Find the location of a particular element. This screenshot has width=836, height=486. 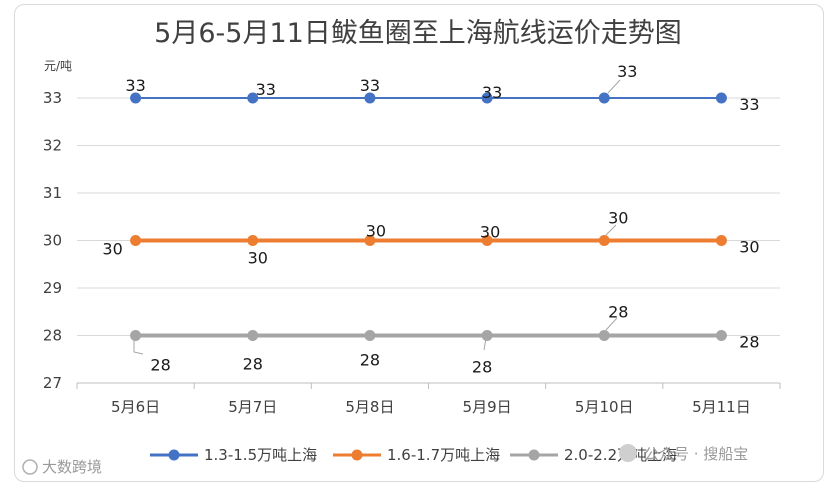

y-axis-ticks: 27 28 29 30 31 32 33 is located at coordinates (52, 240).